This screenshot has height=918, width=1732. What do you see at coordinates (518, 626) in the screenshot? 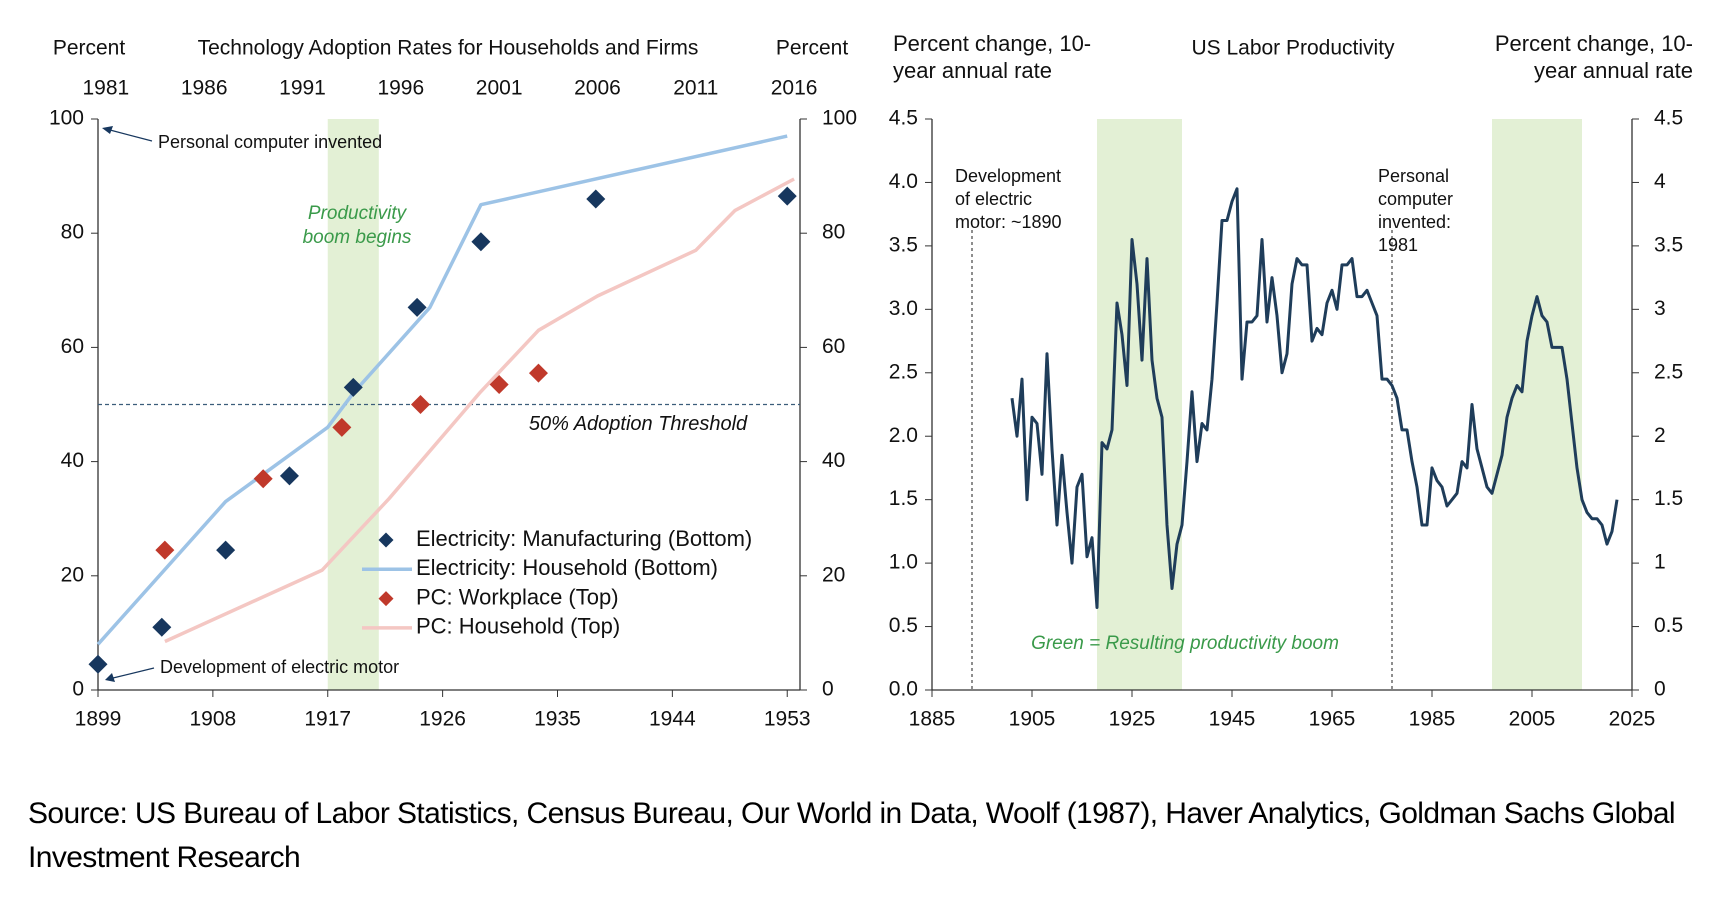
I see `legend-label: PC: Household (Top)` at bounding box center [518, 626].